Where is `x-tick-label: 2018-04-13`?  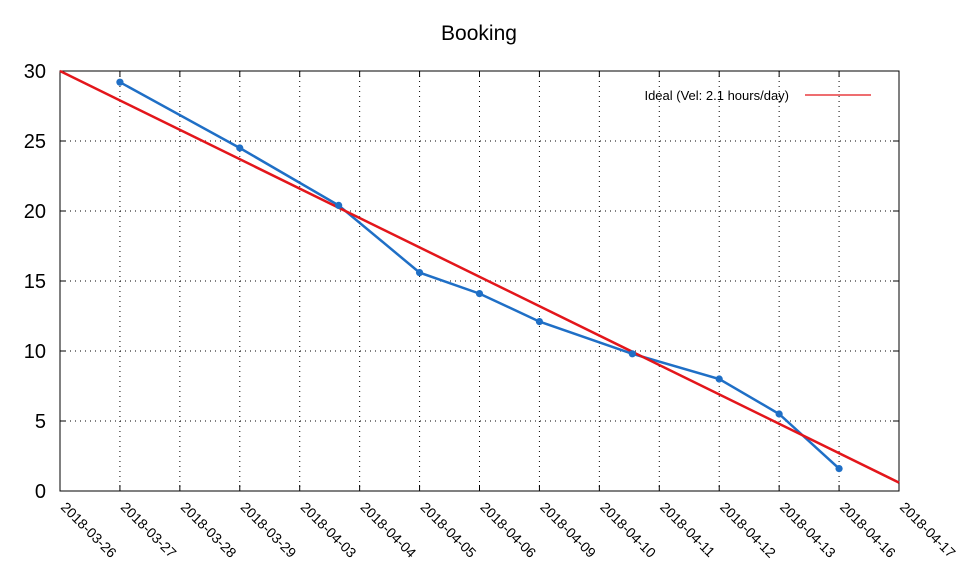
x-tick-label: 2018-04-13 is located at coordinates (808, 530).